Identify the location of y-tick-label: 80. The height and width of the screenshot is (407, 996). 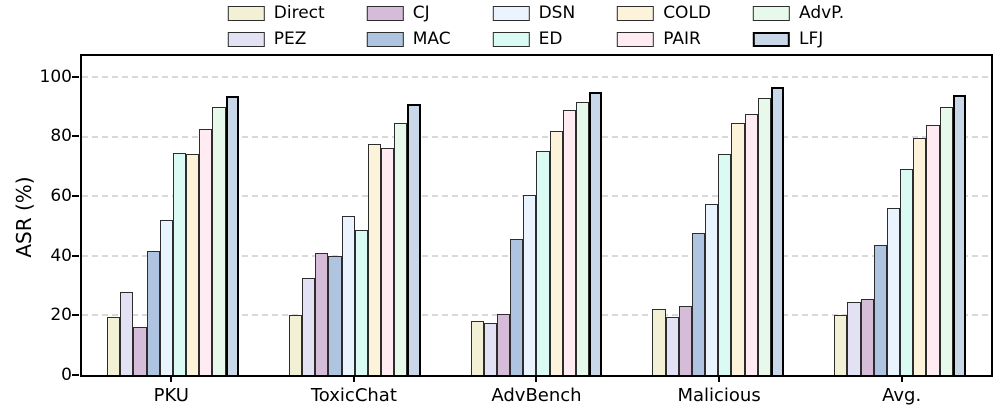
(61, 136).